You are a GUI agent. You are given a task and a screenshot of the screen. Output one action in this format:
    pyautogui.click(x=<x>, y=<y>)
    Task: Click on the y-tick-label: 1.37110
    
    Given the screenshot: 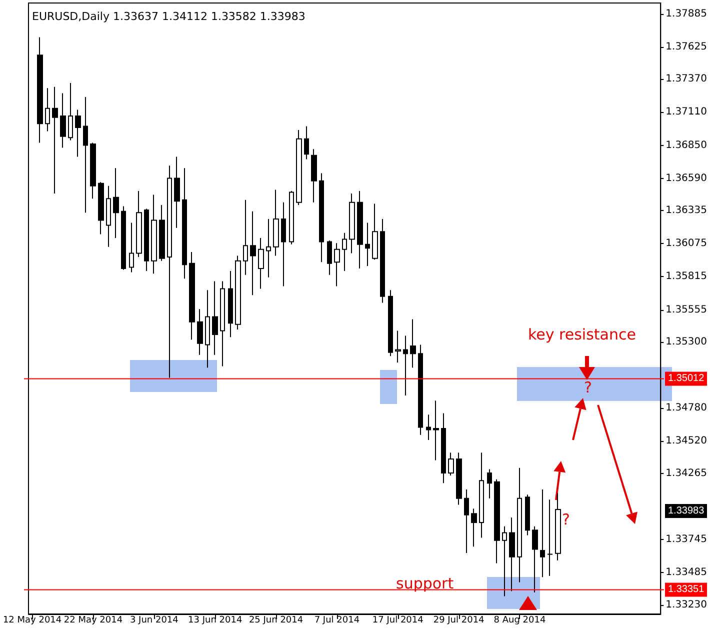 What is the action you would take?
    pyautogui.click(x=687, y=112)
    